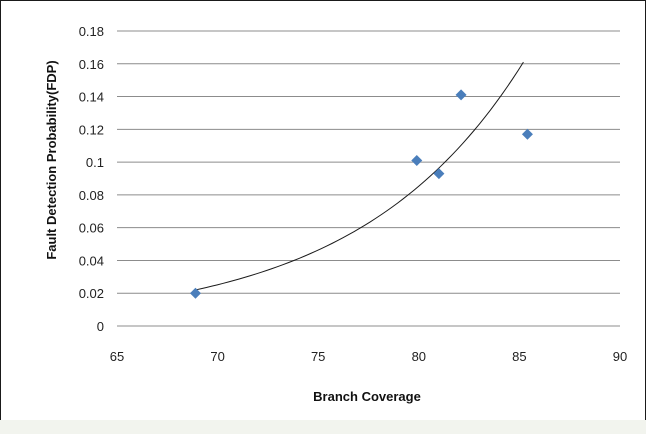 The width and height of the screenshot is (646, 434). I want to click on x-tick-labels: 65 70 75 80 85 90, so click(368, 356).